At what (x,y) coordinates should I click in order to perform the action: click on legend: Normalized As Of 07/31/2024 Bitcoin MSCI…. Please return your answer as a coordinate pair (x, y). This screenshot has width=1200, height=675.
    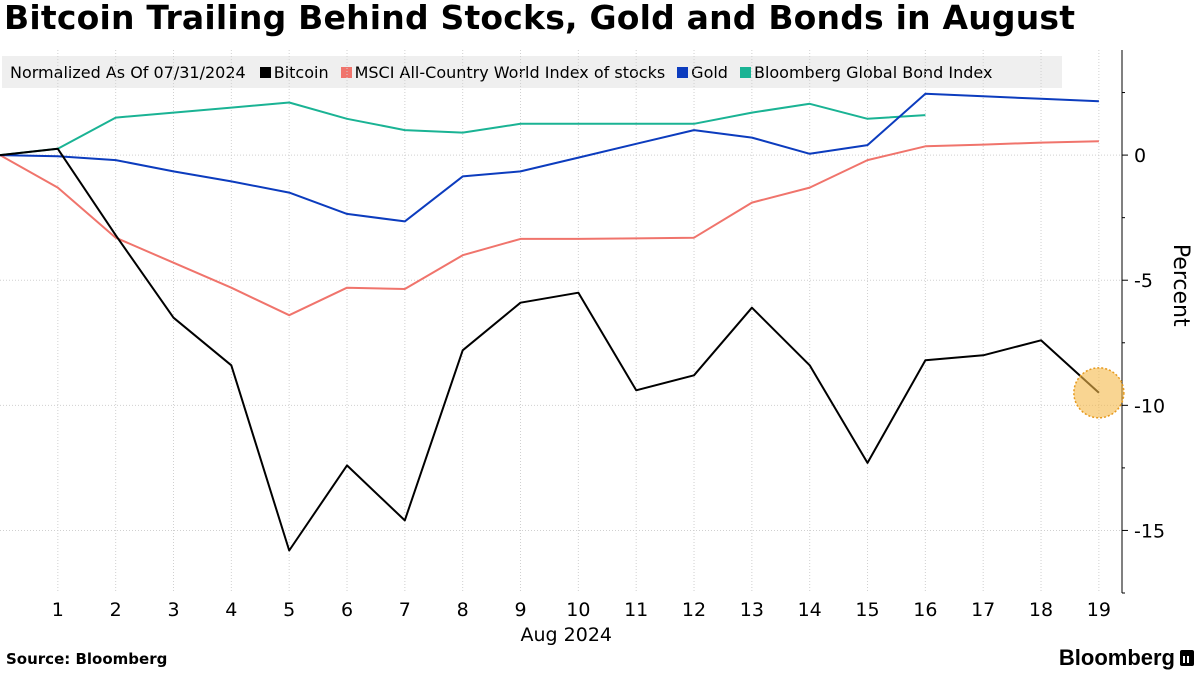
    Looking at the image, I should click on (532, 72).